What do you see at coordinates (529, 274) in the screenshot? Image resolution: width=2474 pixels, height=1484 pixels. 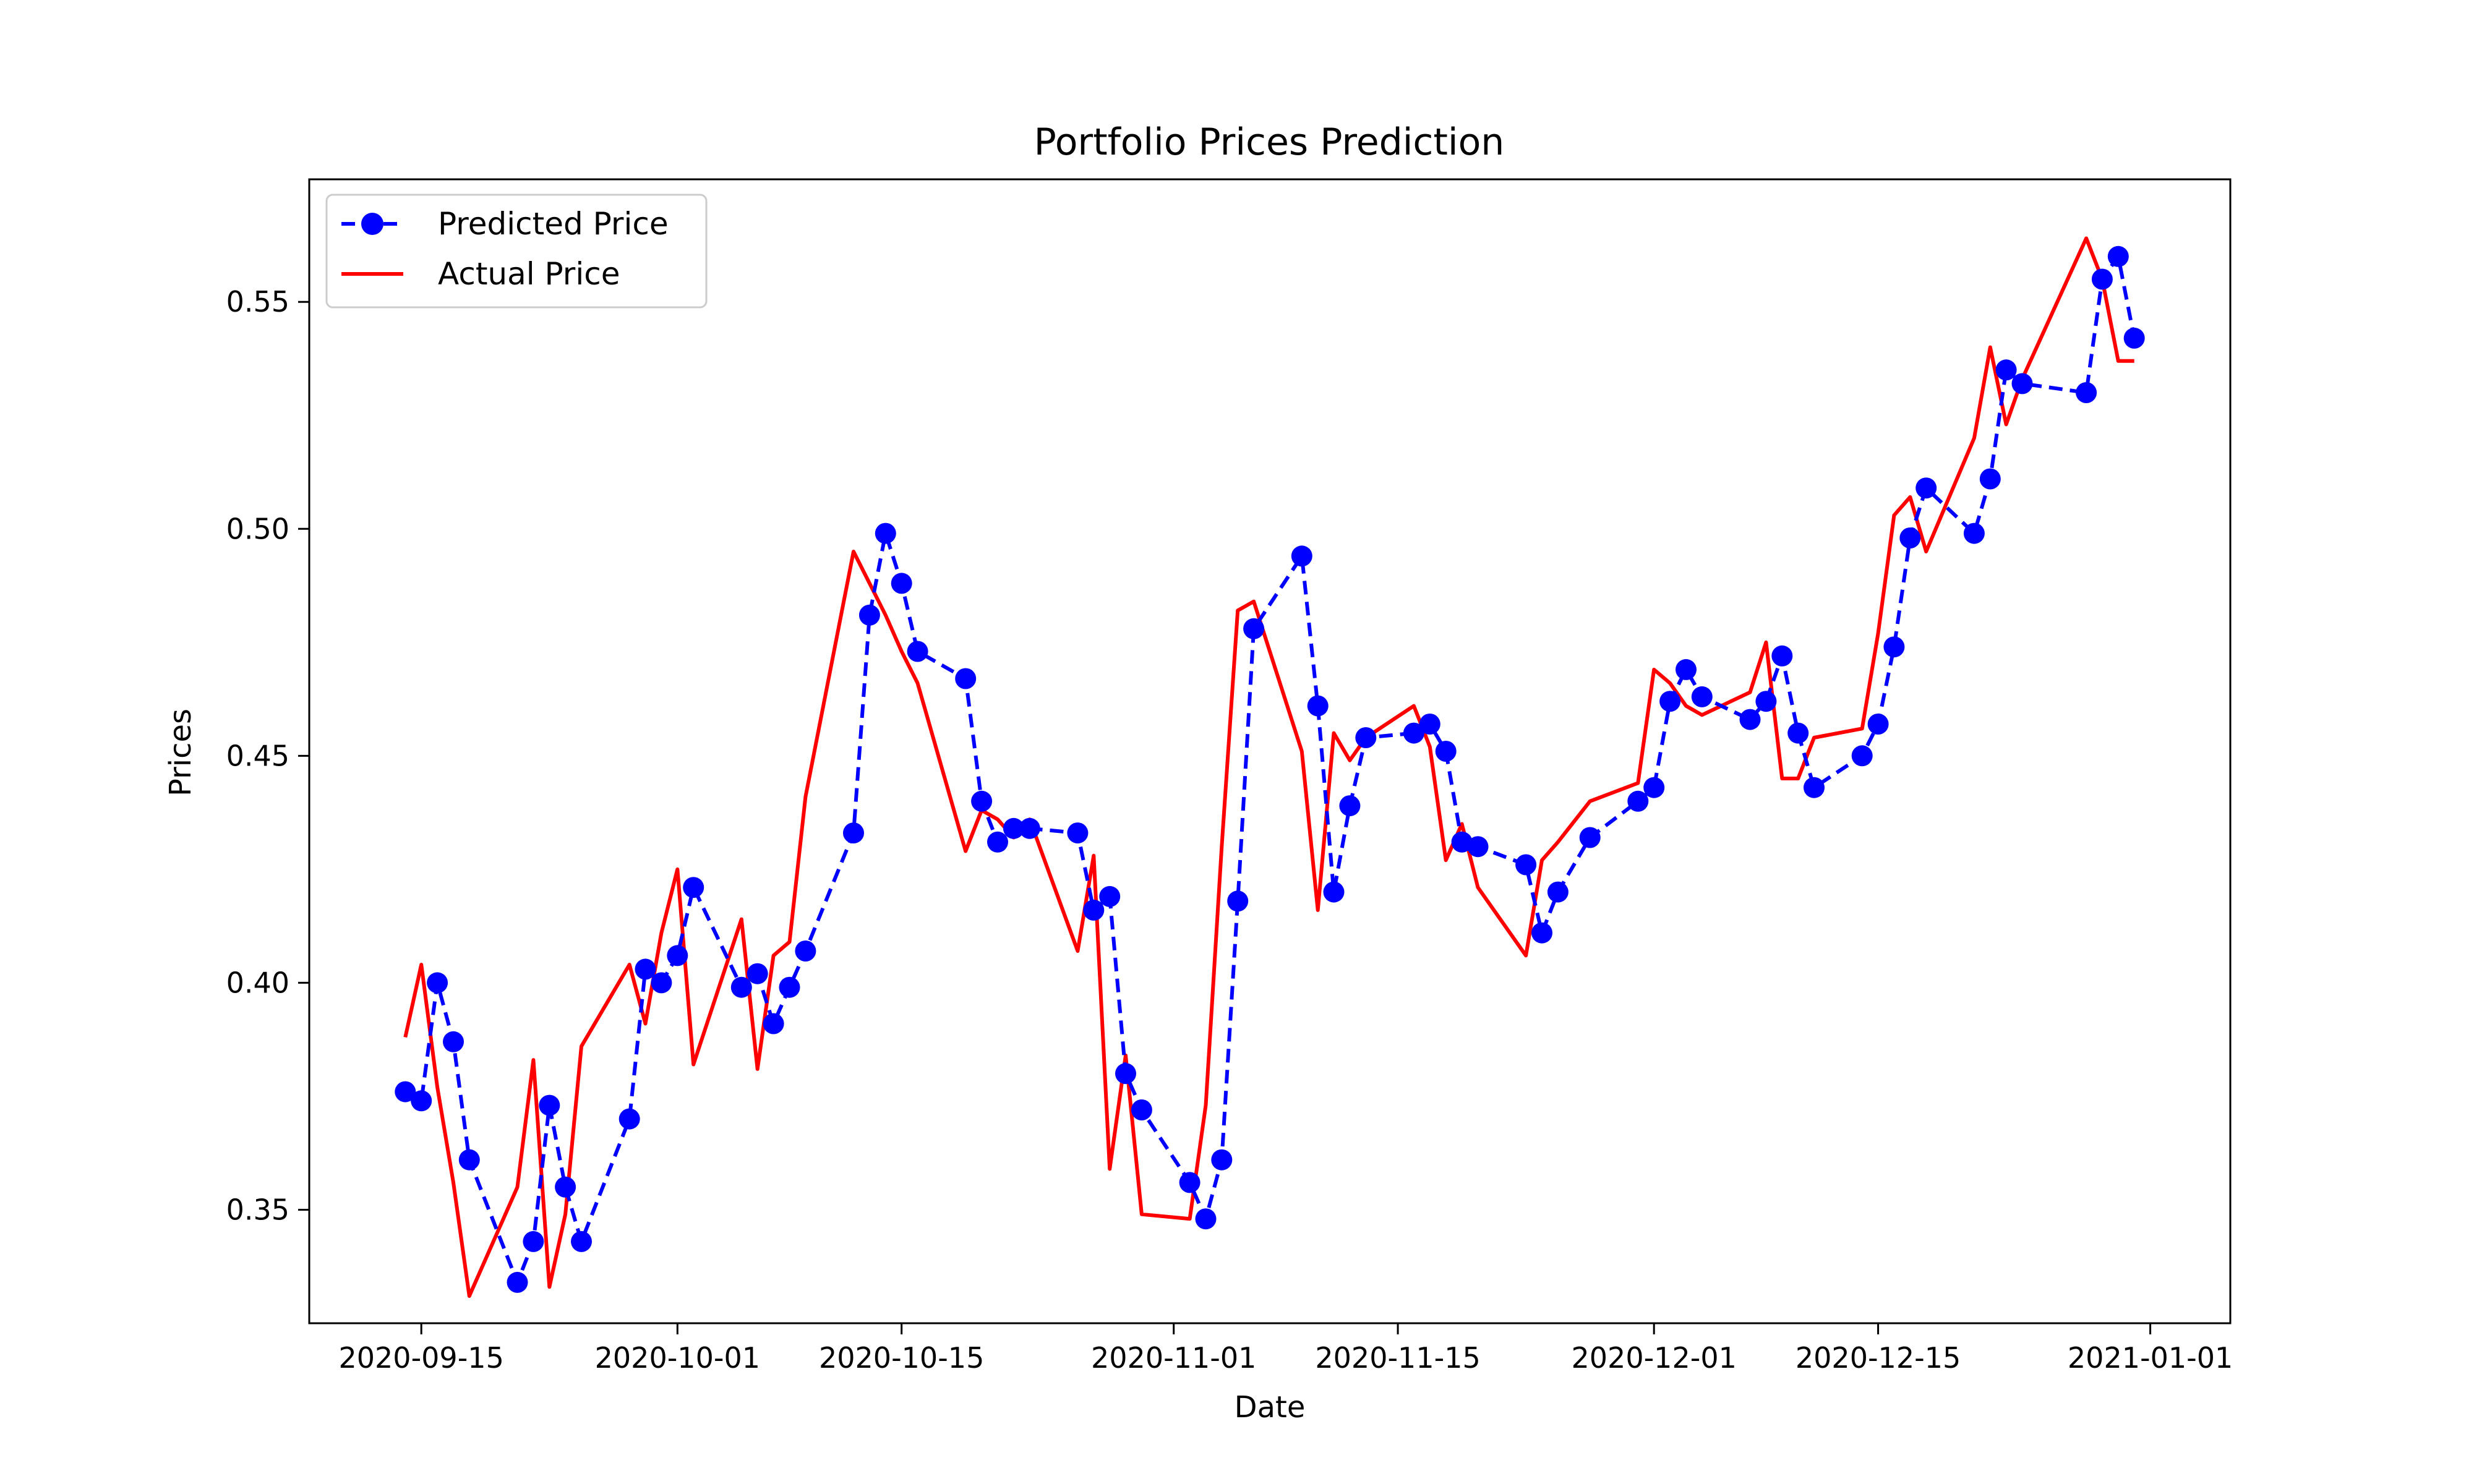 I see `legend-actual-label: Actual Price` at bounding box center [529, 274].